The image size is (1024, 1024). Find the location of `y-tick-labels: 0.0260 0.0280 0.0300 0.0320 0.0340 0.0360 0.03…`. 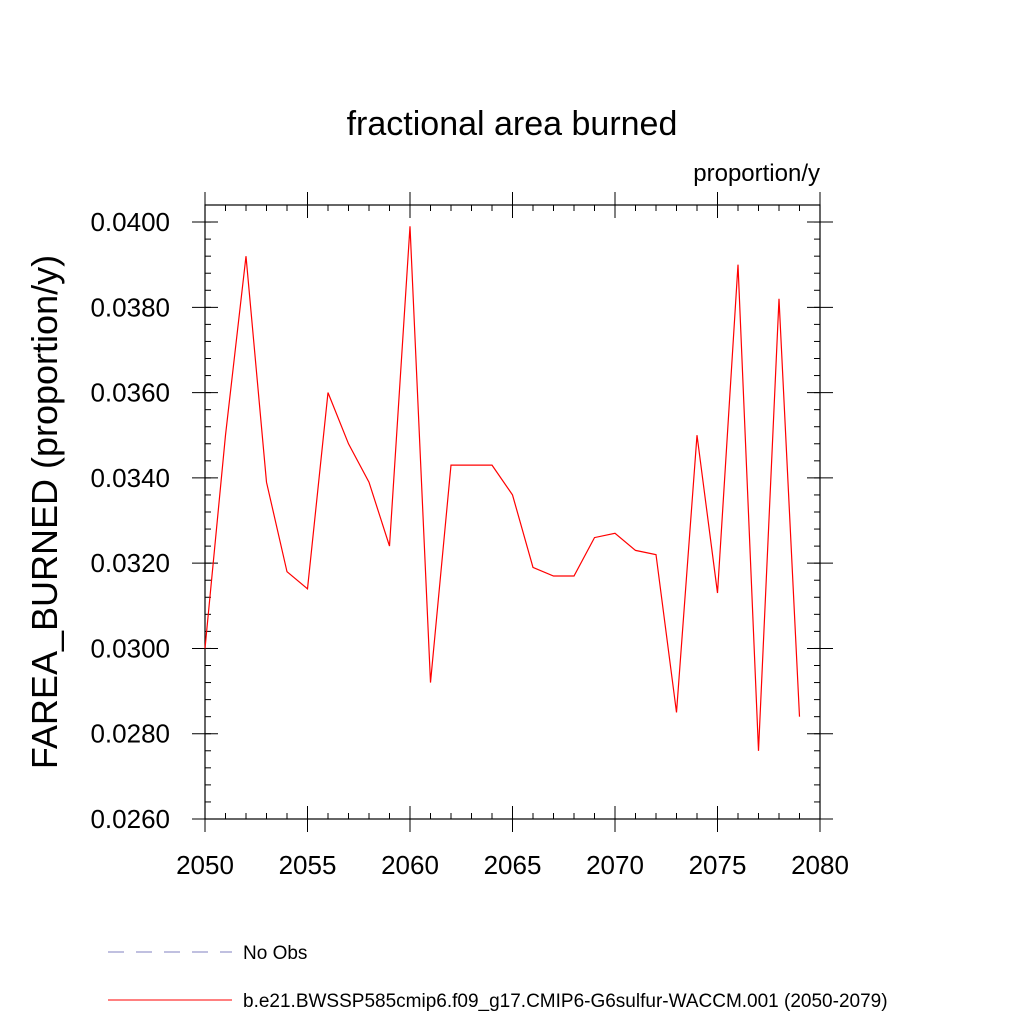

y-tick-labels: 0.0260 0.0280 0.0300 0.0320 0.0340 0.0360 0.03… is located at coordinates (130, 520).